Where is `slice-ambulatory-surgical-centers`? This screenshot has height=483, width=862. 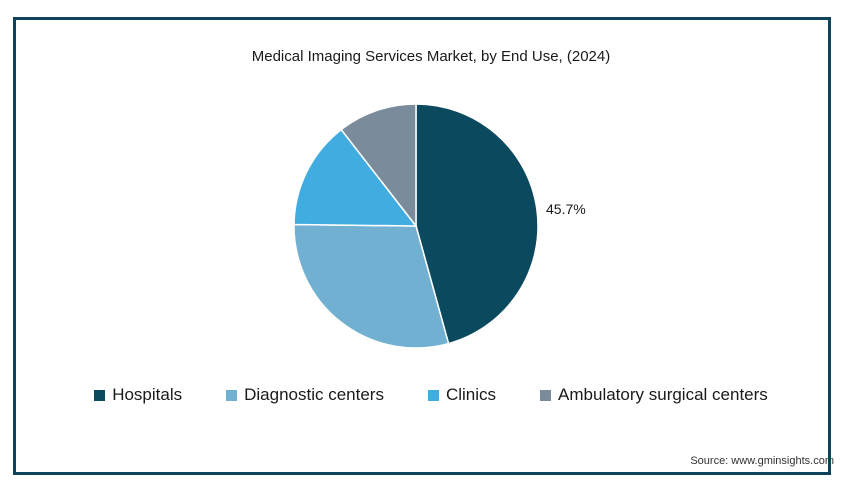
slice-ambulatory-surgical-centers is located at coordinates (378, 166).